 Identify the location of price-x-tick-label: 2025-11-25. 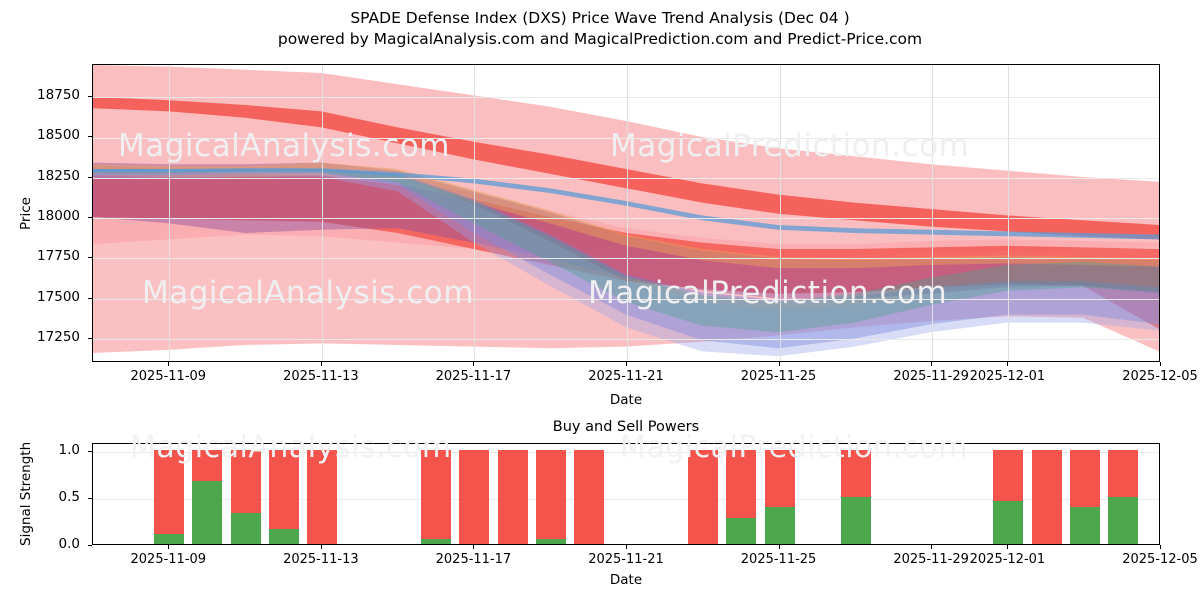
(778, 376).